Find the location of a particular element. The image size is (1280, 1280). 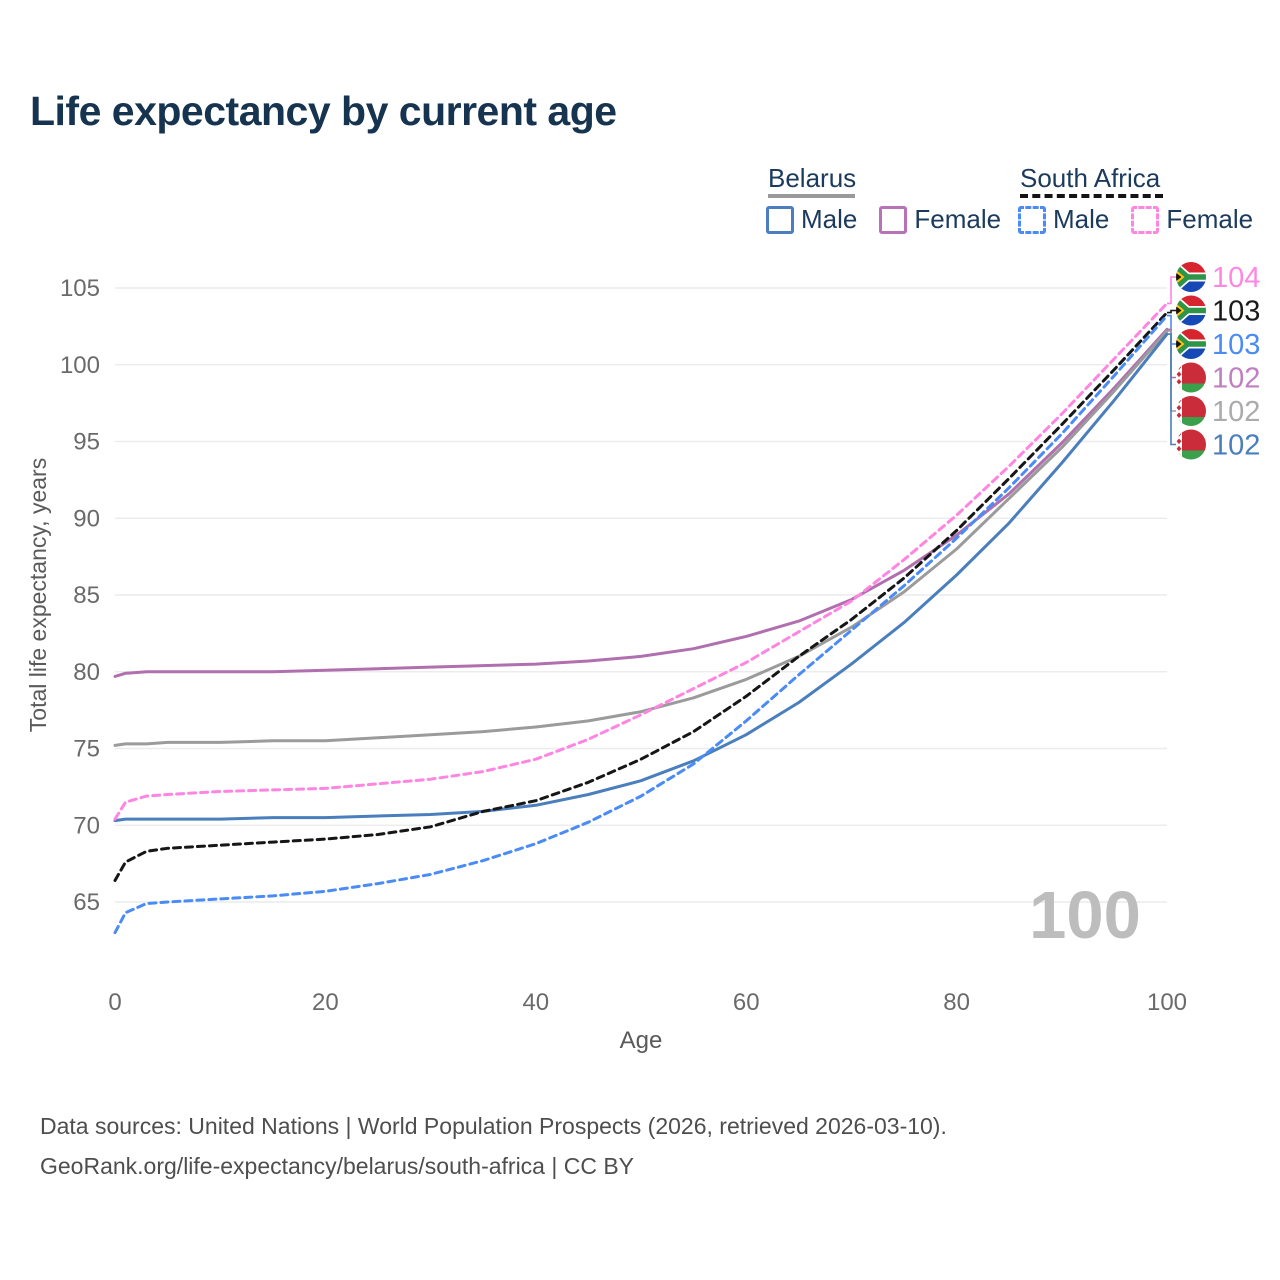

y-tick-label: 80 is located at coordinates (86, 672).